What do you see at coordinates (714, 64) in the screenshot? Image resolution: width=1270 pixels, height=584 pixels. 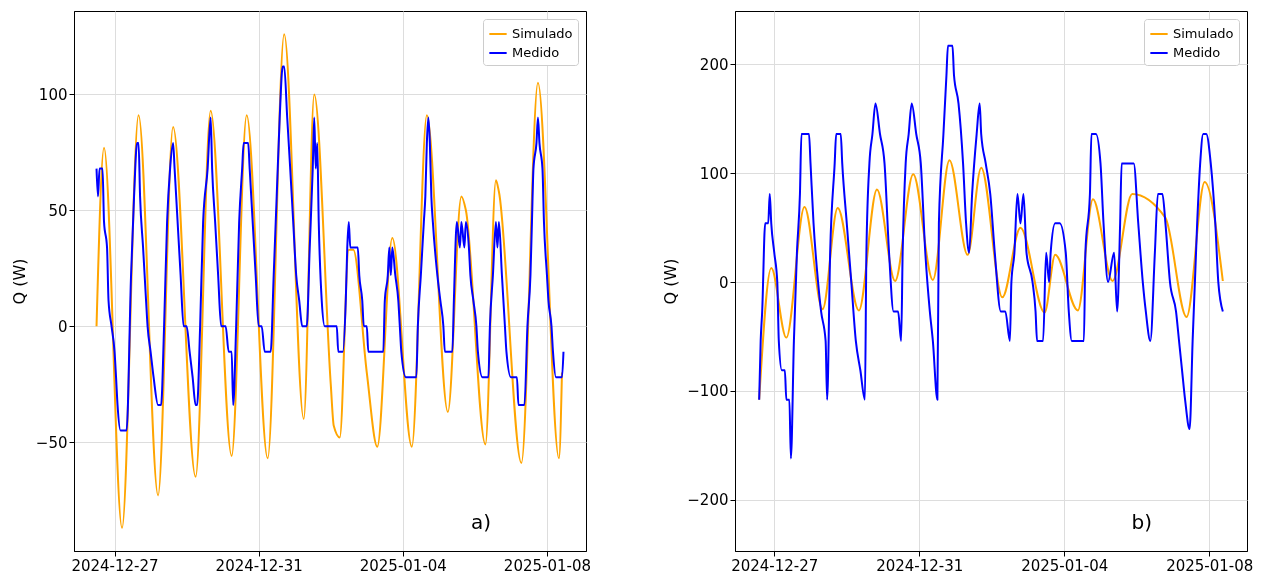 I see `y-tick-label: 200` at bounding box center [714, 64].